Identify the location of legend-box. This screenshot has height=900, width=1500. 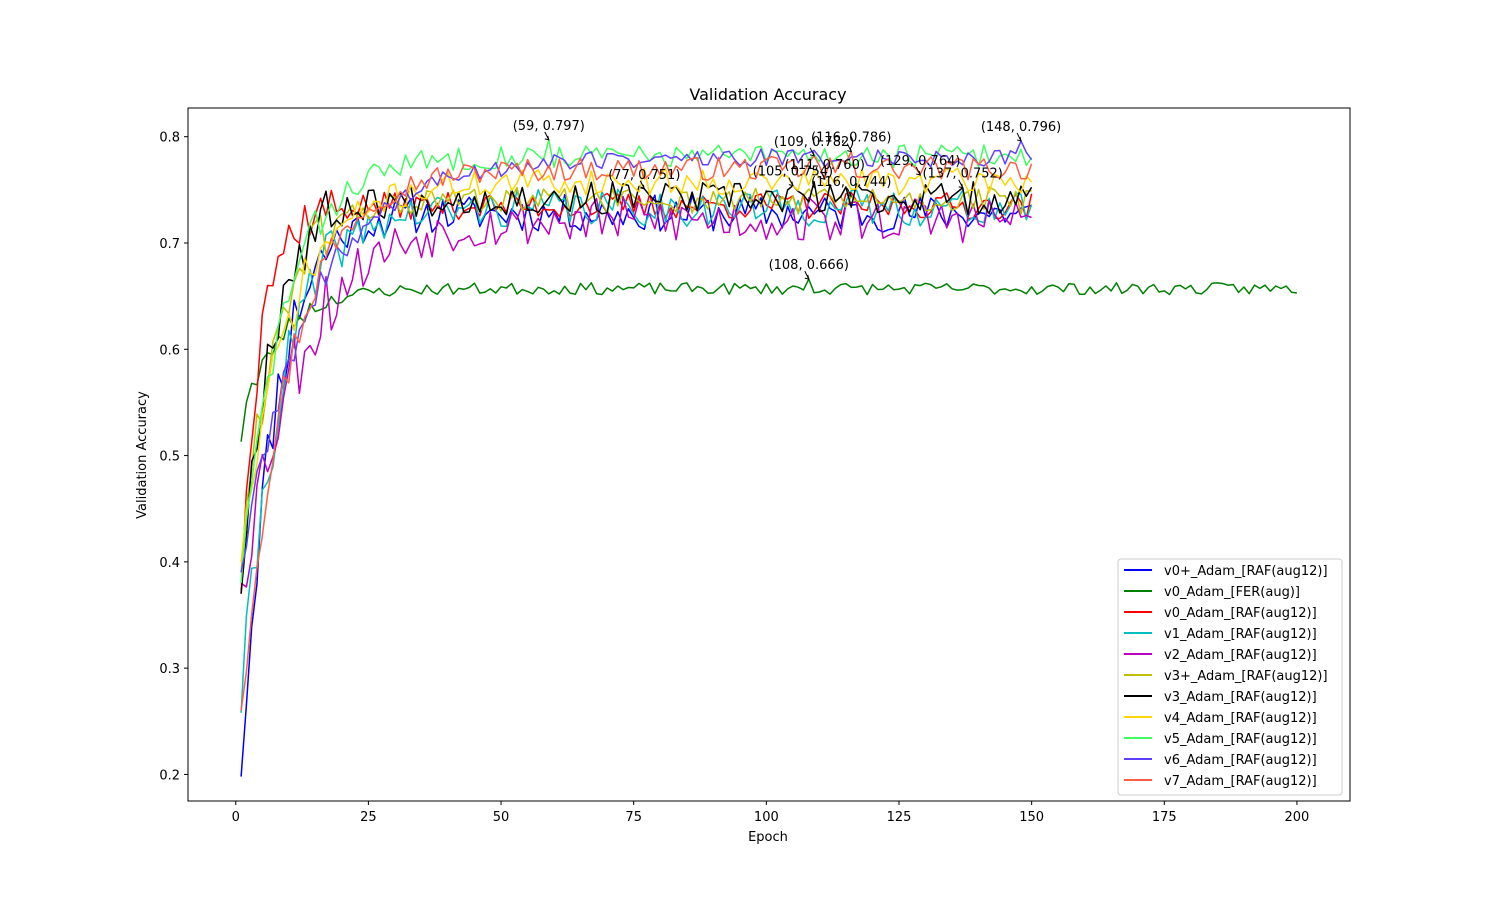
(1230, 677).